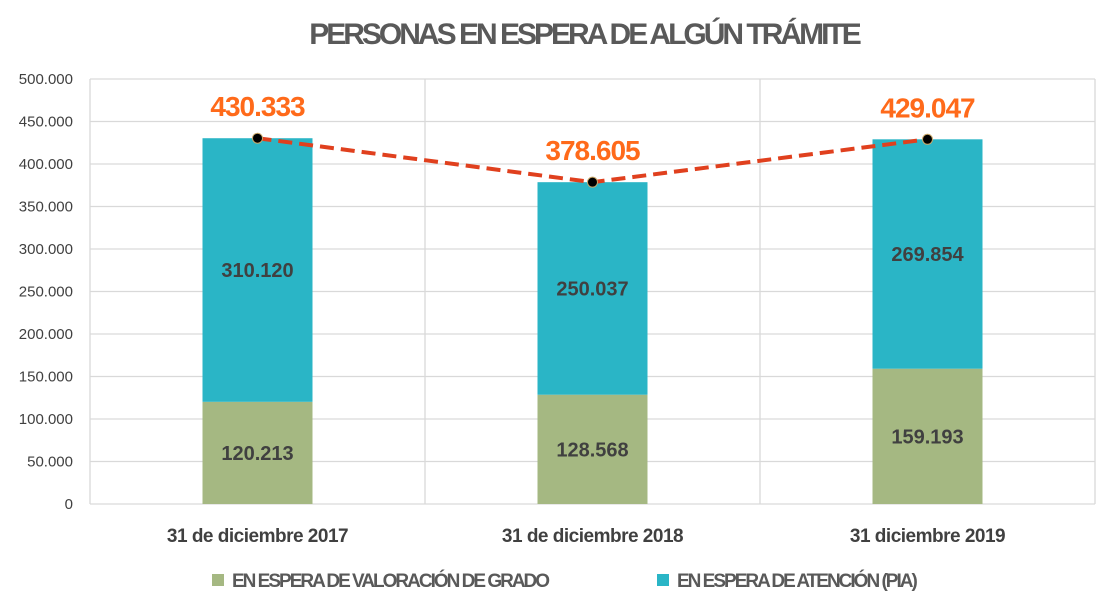 The width and height of the screenshot is (1097, 604). What do you see at coordinates (69, 504) in the screenshot?
I see `y-tick-label: 0` at bounding box center [69, 504].